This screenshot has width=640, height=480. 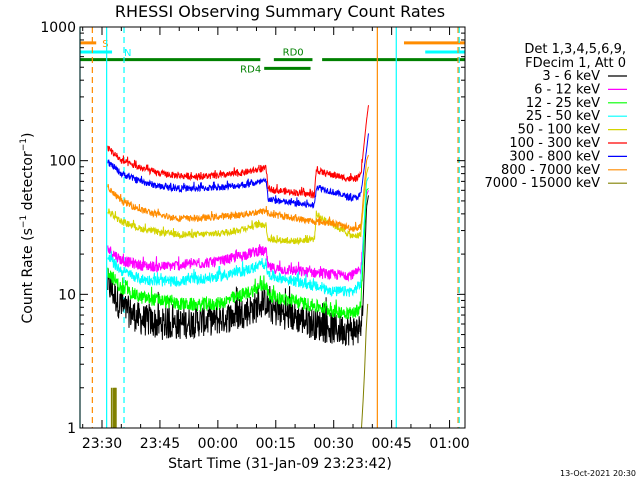 I want to click on legend-label-5: 100 - 300 keV, so click(x=554, y=143).